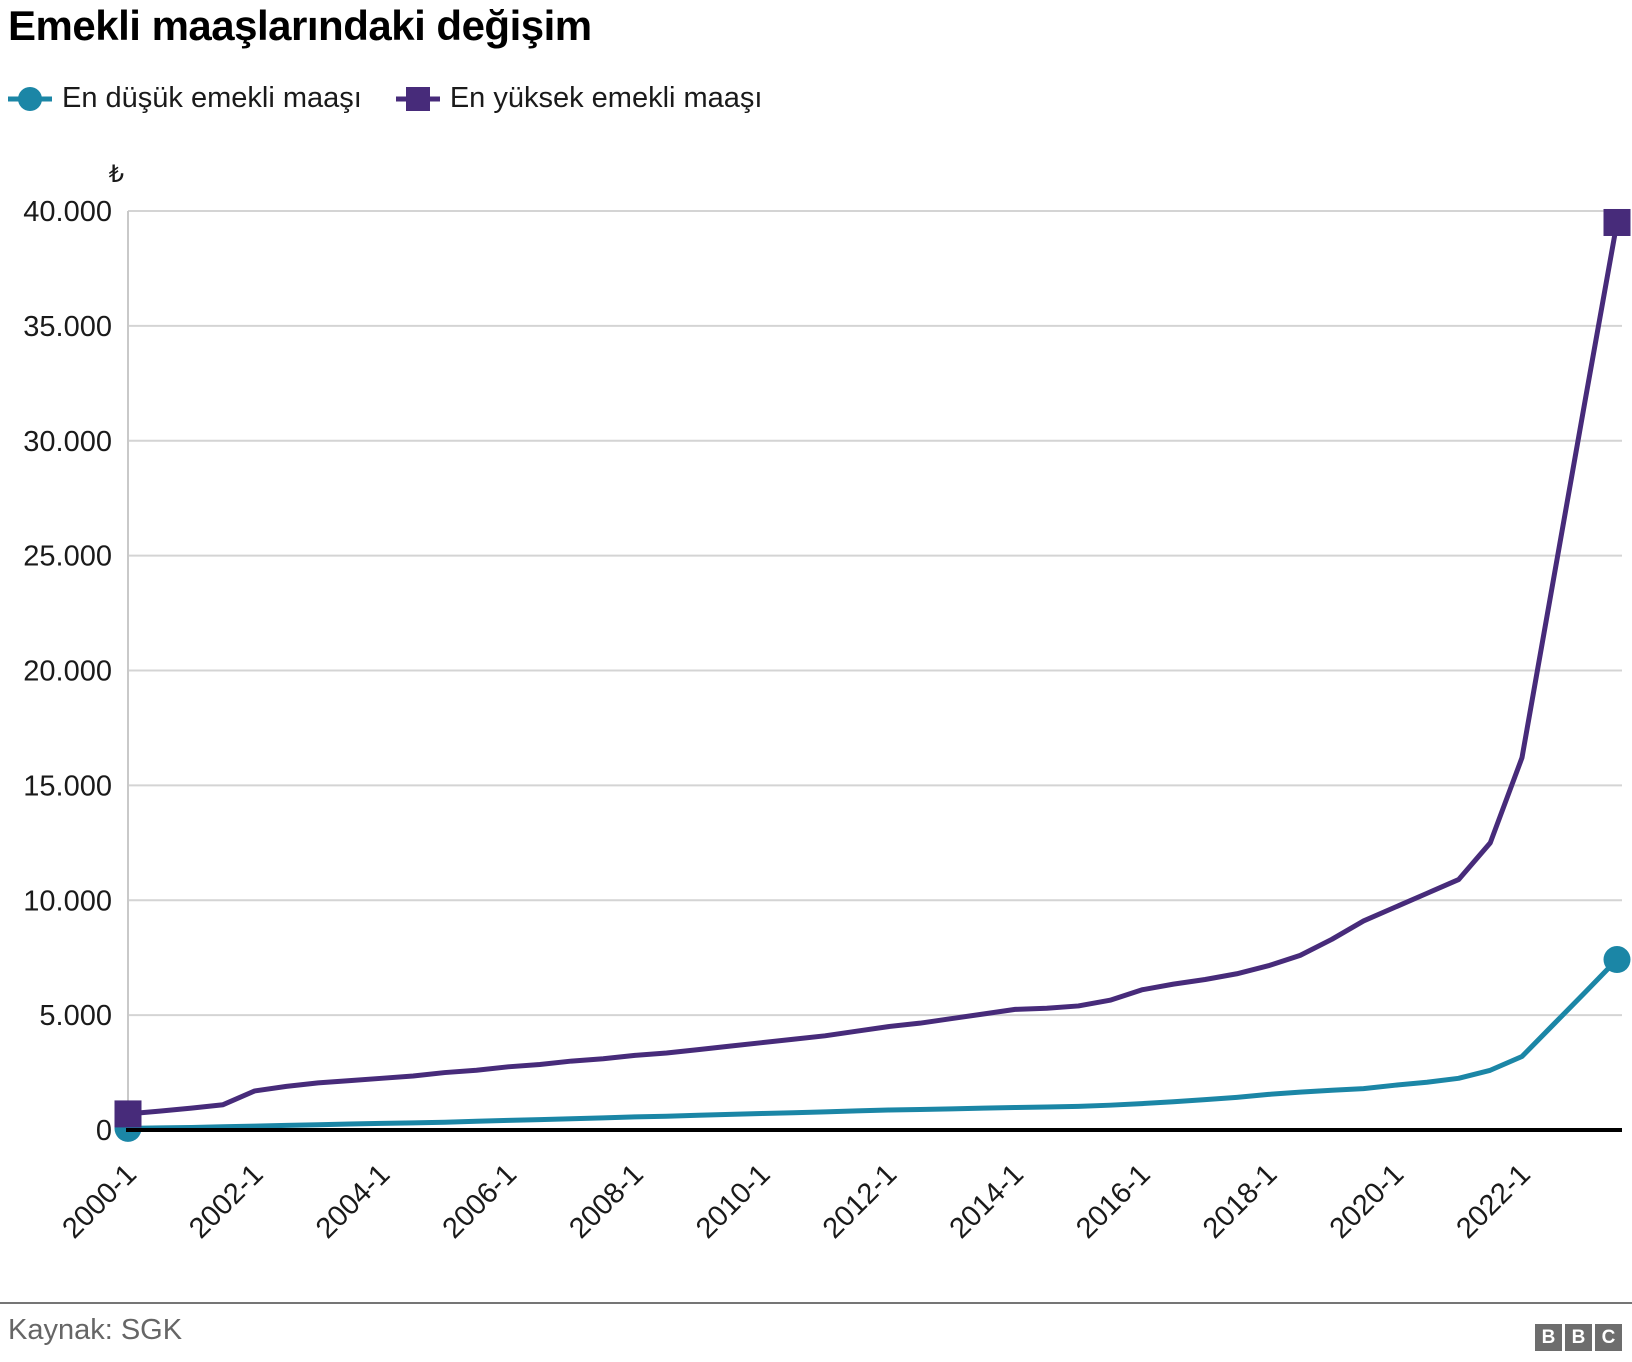  I want to click on source-text: Kaynak: SGK, so click(95, 1330).